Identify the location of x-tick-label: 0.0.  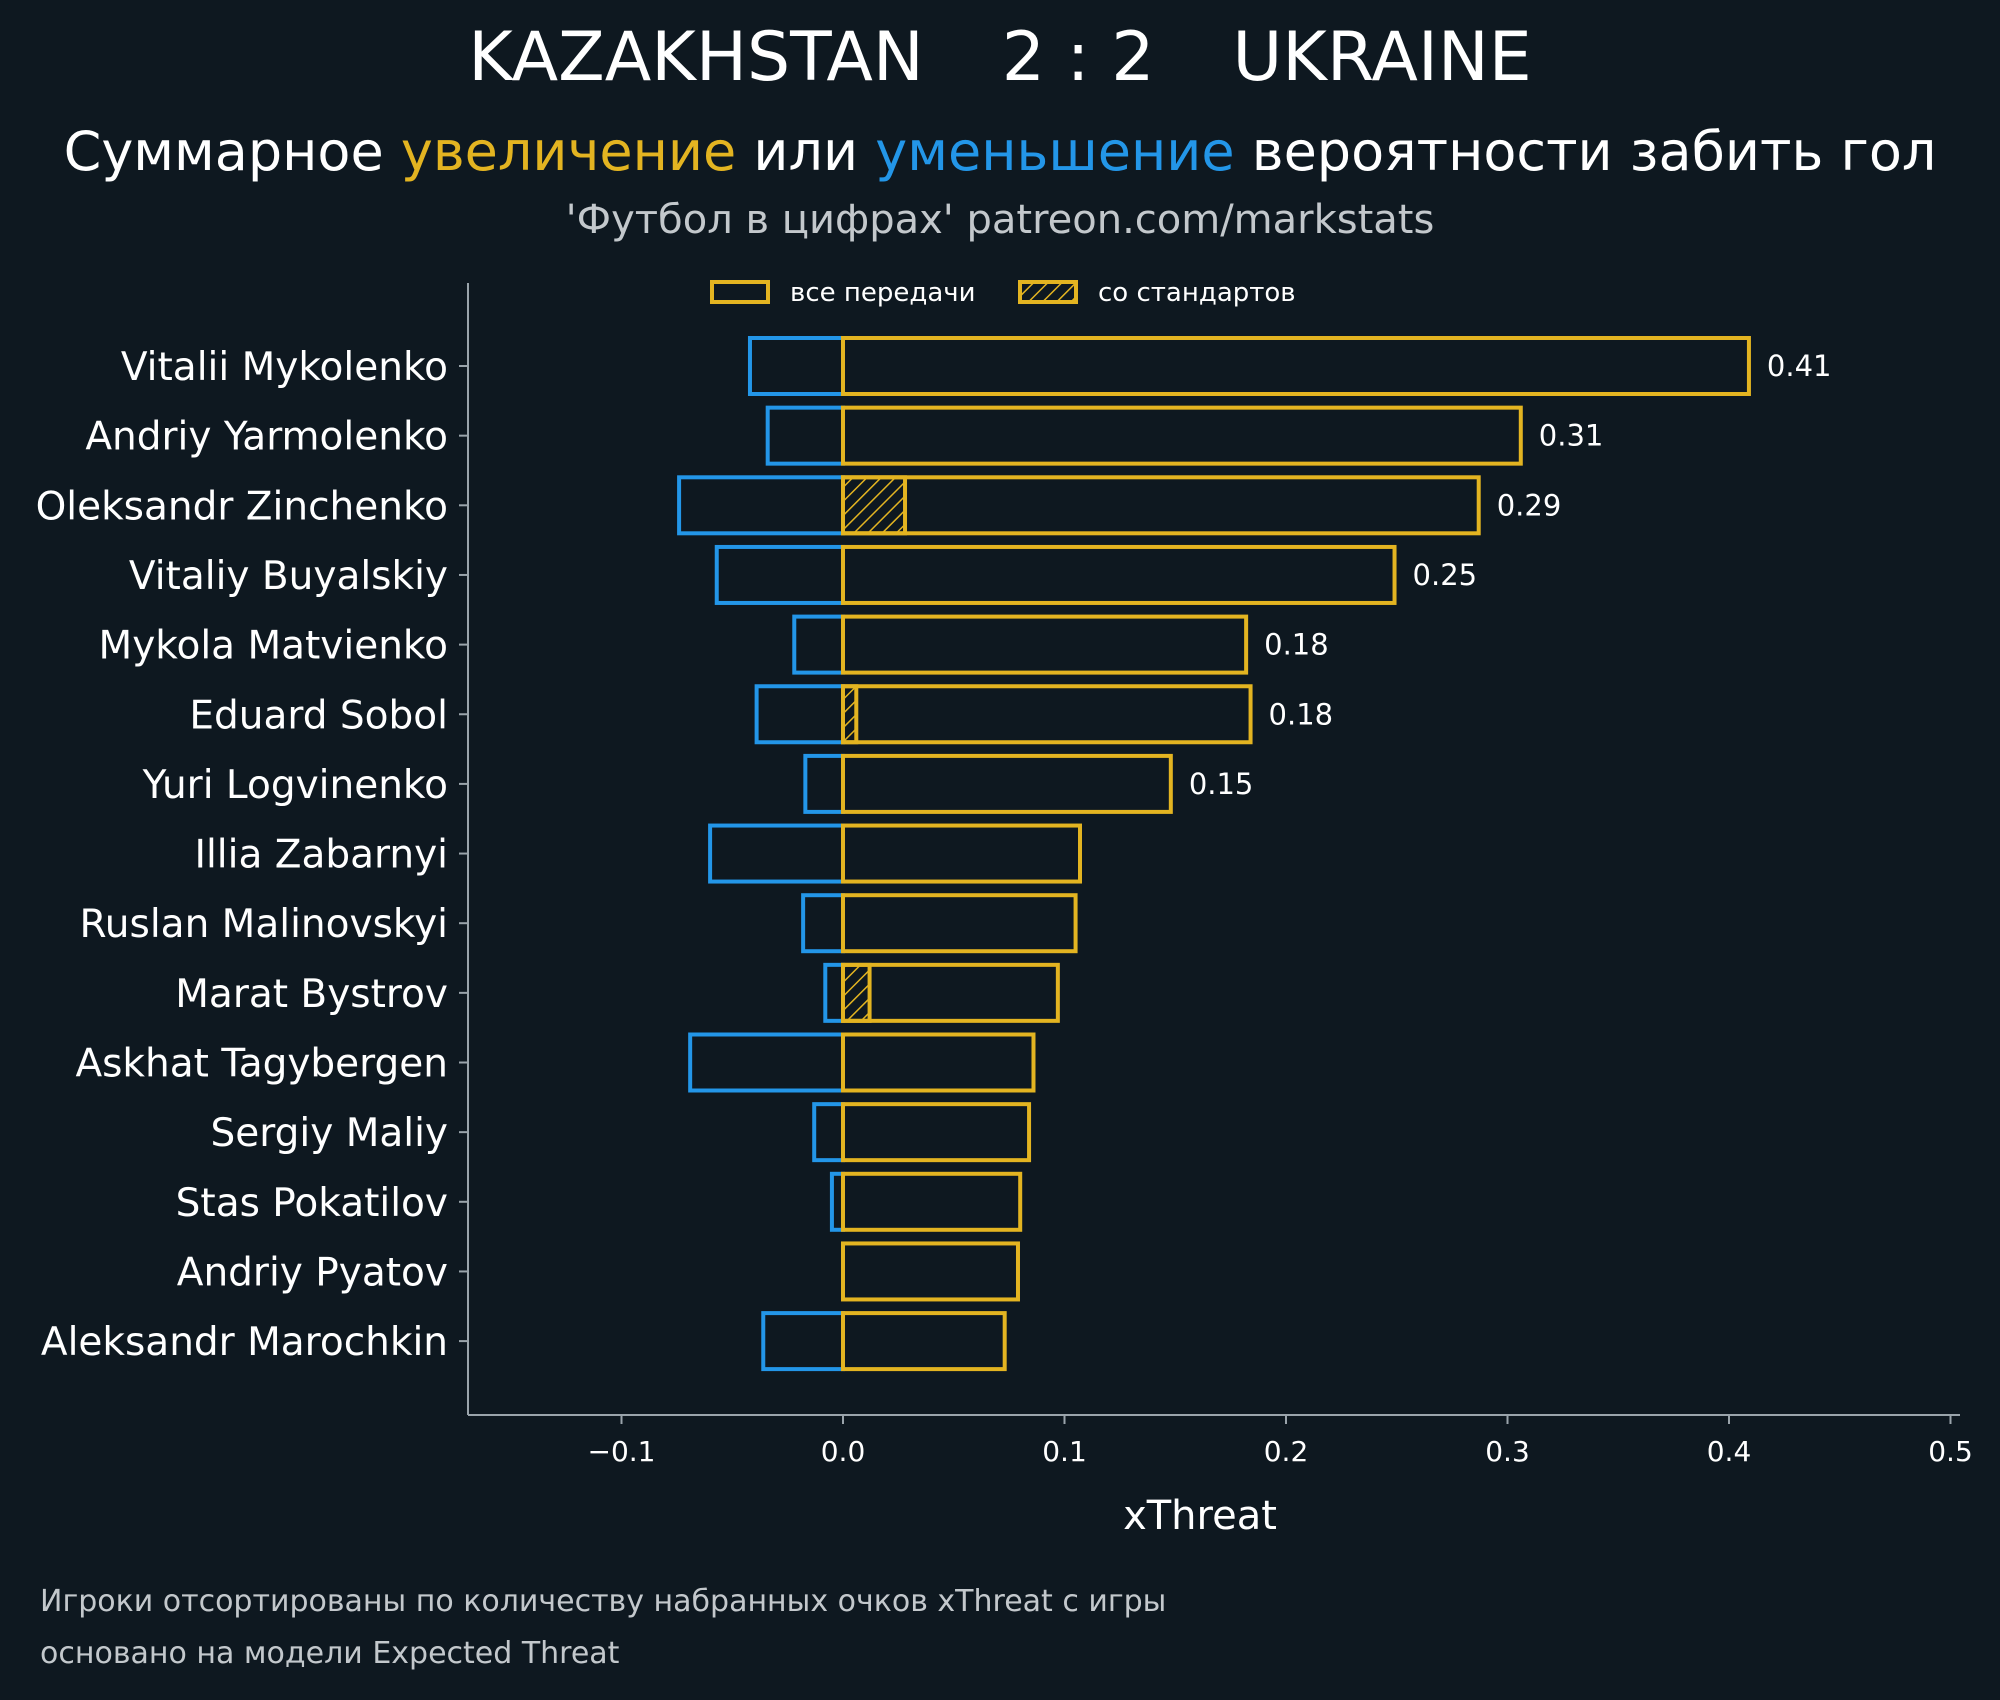
(843, 1451).